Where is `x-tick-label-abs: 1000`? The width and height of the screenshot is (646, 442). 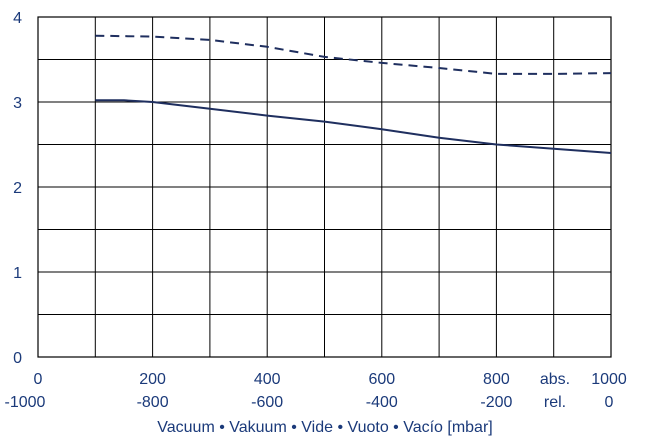 x-tick-label-abs: 1000 is located at coordinates (609, 379).